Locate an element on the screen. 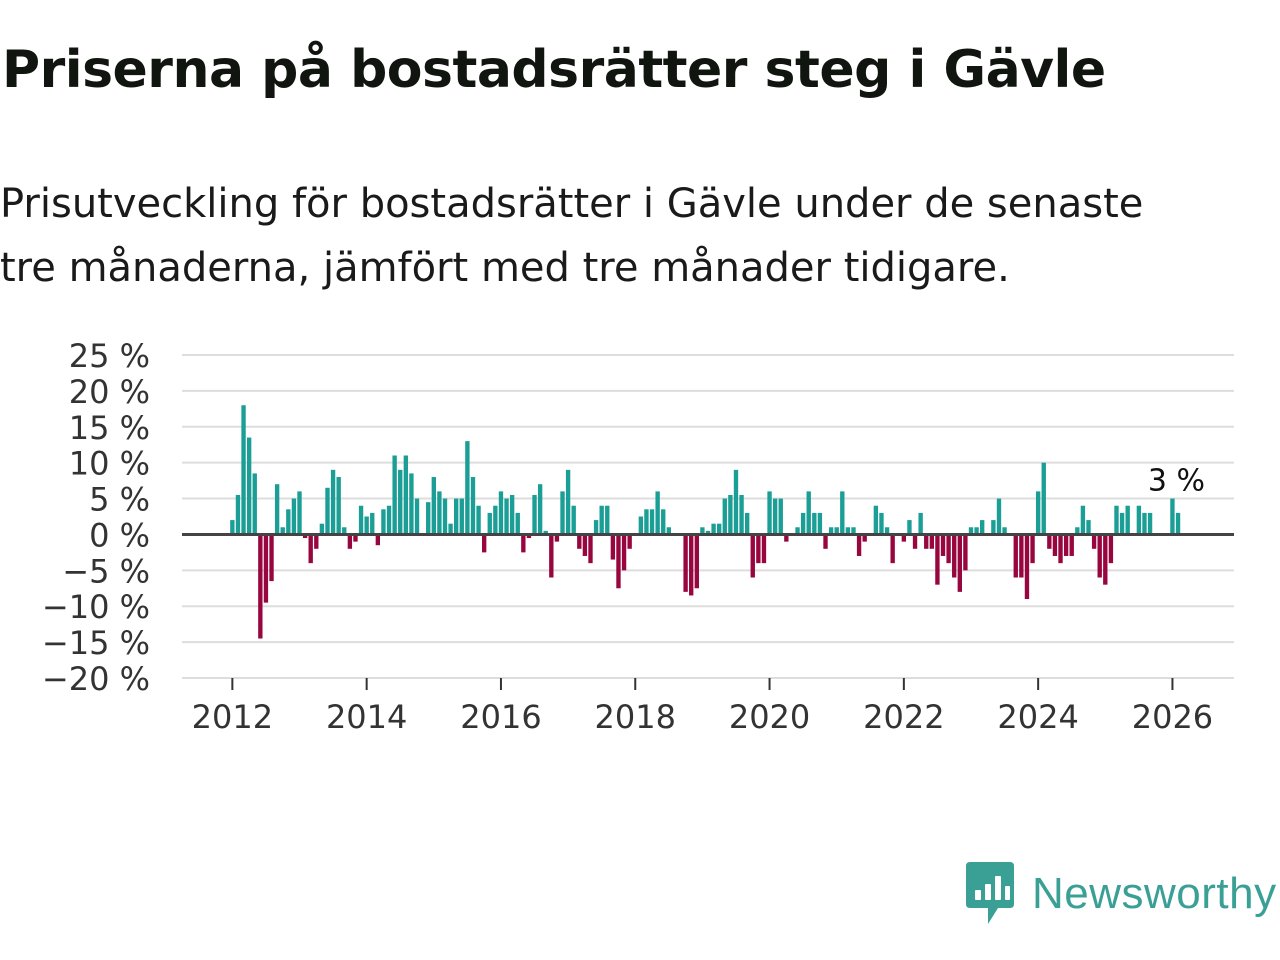  newsworthy-icon is located at coordinates (990, 893).